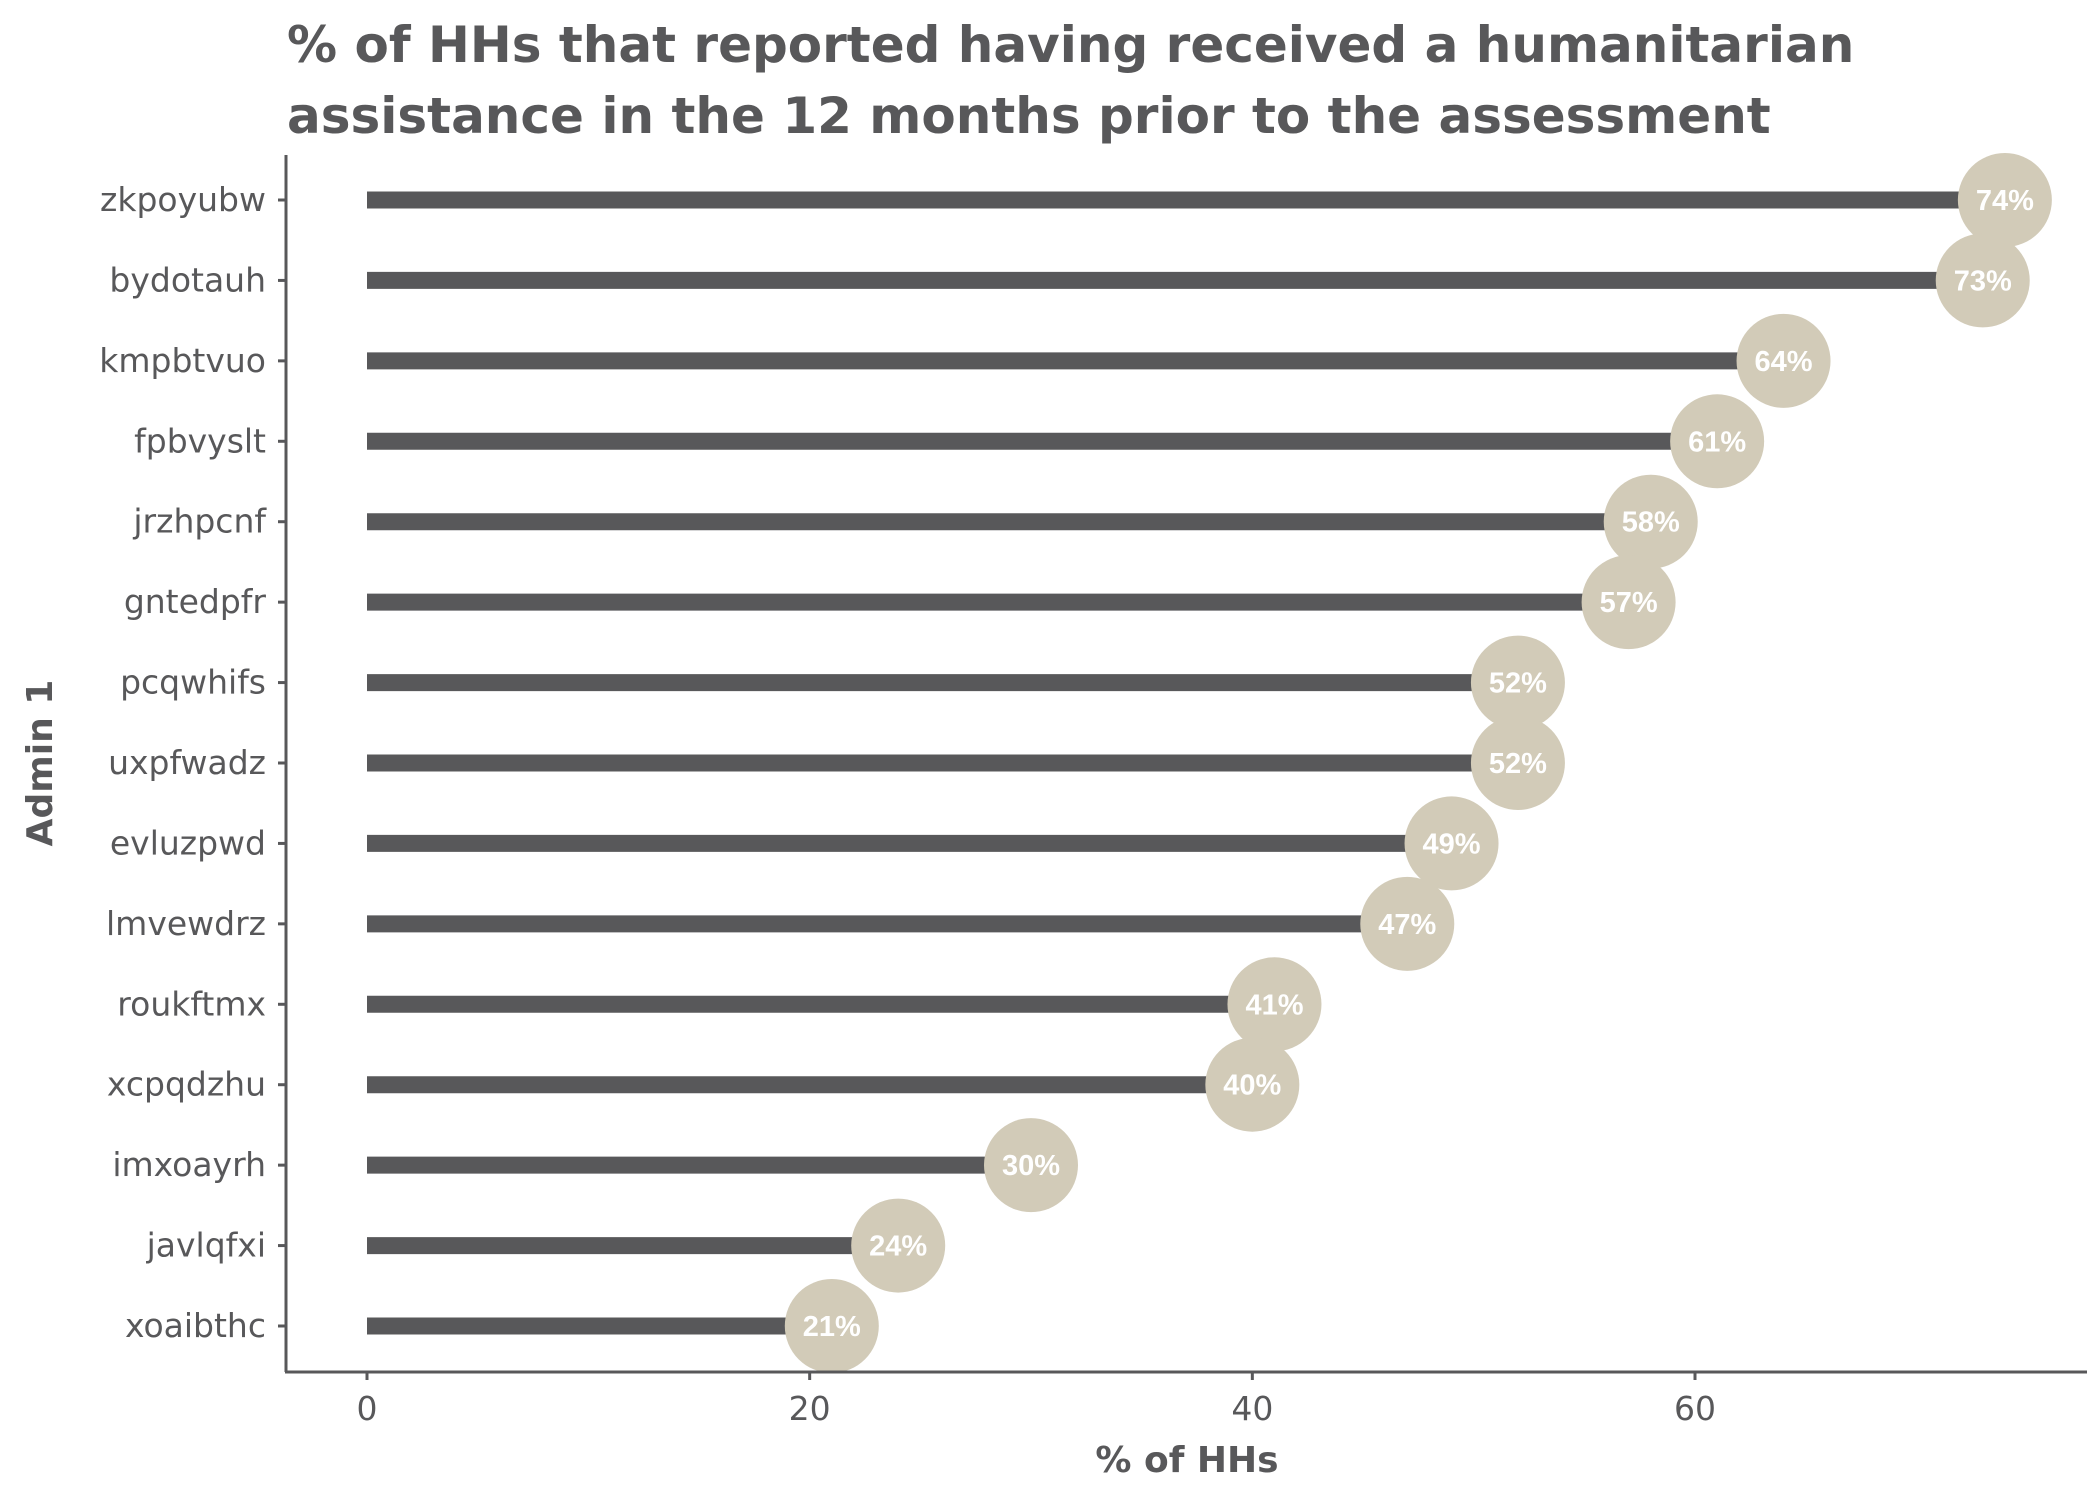  I want to click on data-label: 21%, so click(832, 1327).